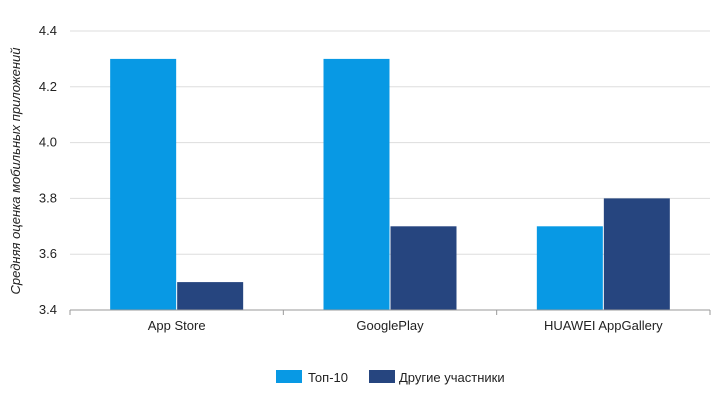 The image size is (725, 407). Describe the element at coordinates (48, 30) in the screenshot. I see `y-tick-label: 4.4` at that location.